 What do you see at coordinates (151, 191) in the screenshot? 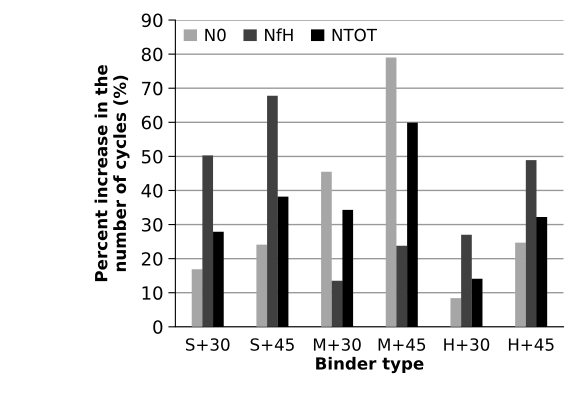
I see `y-tick-label: 40` at bounding box center [151, 191].